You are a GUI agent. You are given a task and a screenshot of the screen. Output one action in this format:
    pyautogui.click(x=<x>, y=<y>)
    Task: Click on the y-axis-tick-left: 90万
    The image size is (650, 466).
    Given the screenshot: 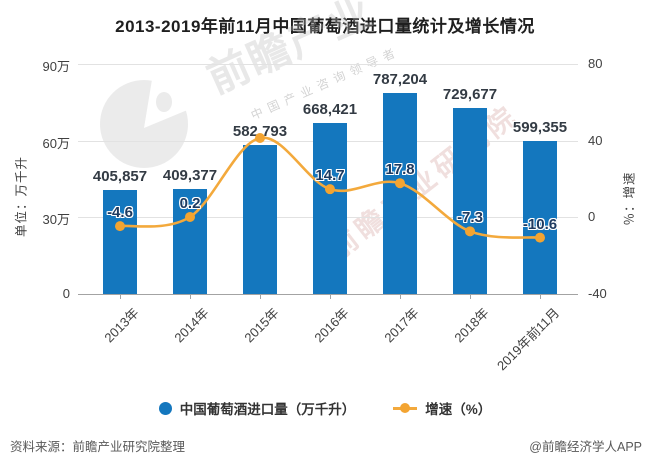 What is the action you would take?
    pyautogui.click(x=56, y=66)
    